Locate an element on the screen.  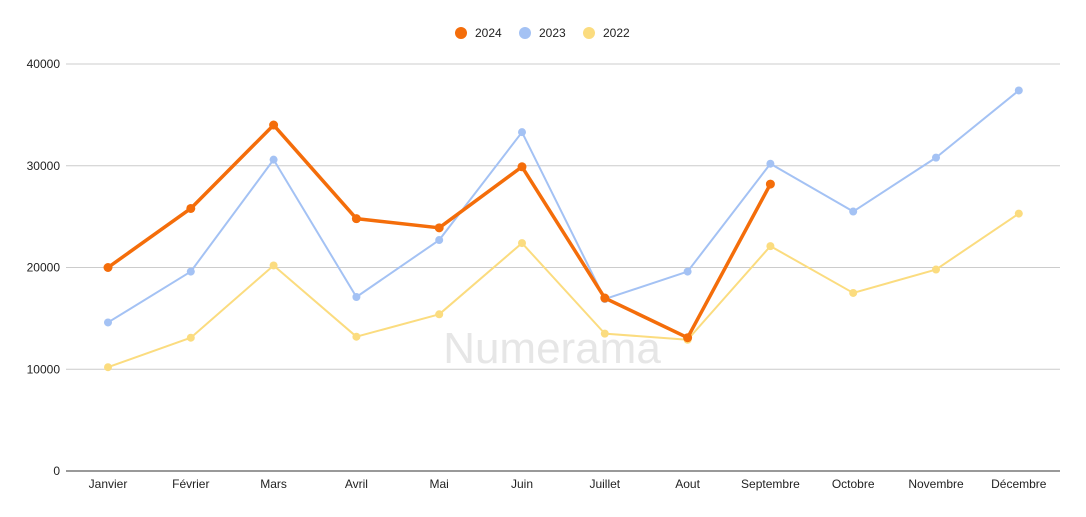
x-tick-label: Mai is located at coordinates (439, 484).